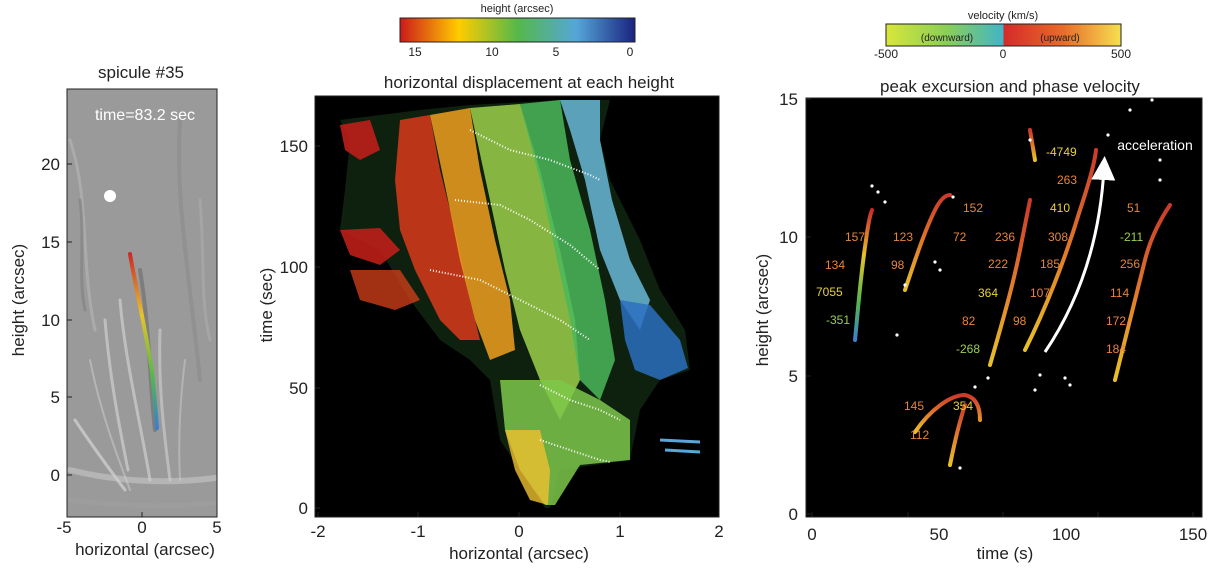  Describe the element at coordinates (855, 237) in the screenshot. I see `velocity-label: 157` at that location.